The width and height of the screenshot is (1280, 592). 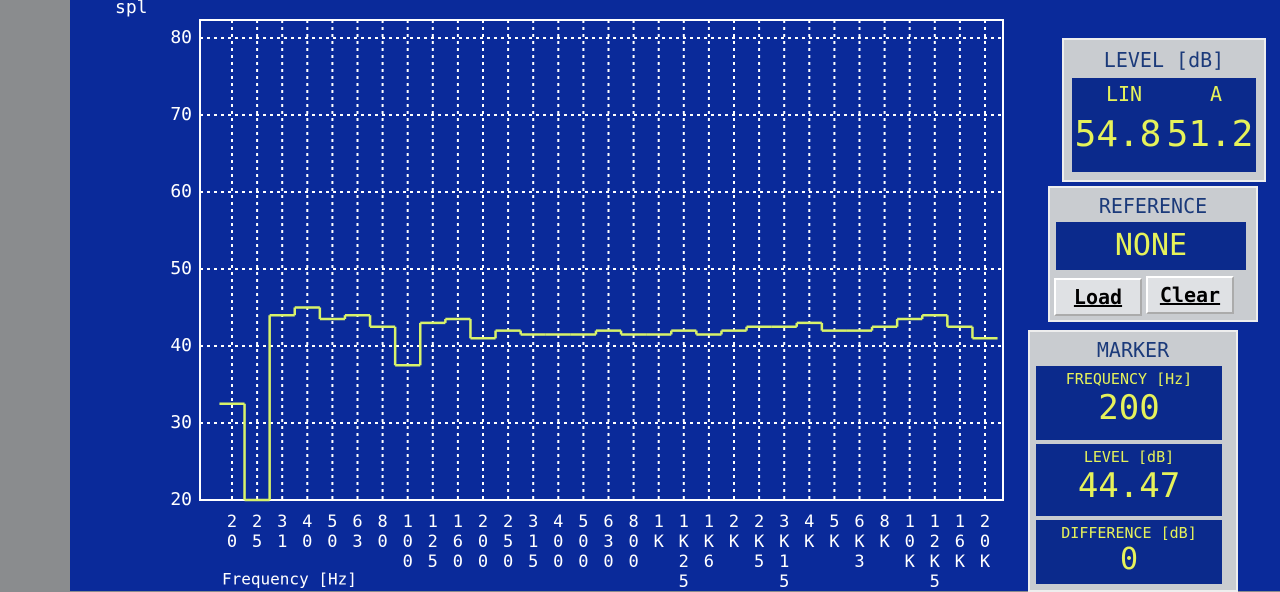 What do you see at coordinates (609, 542) in the screenshot?
I see `x-tick-label: 630` at bounding box center [609, 542].